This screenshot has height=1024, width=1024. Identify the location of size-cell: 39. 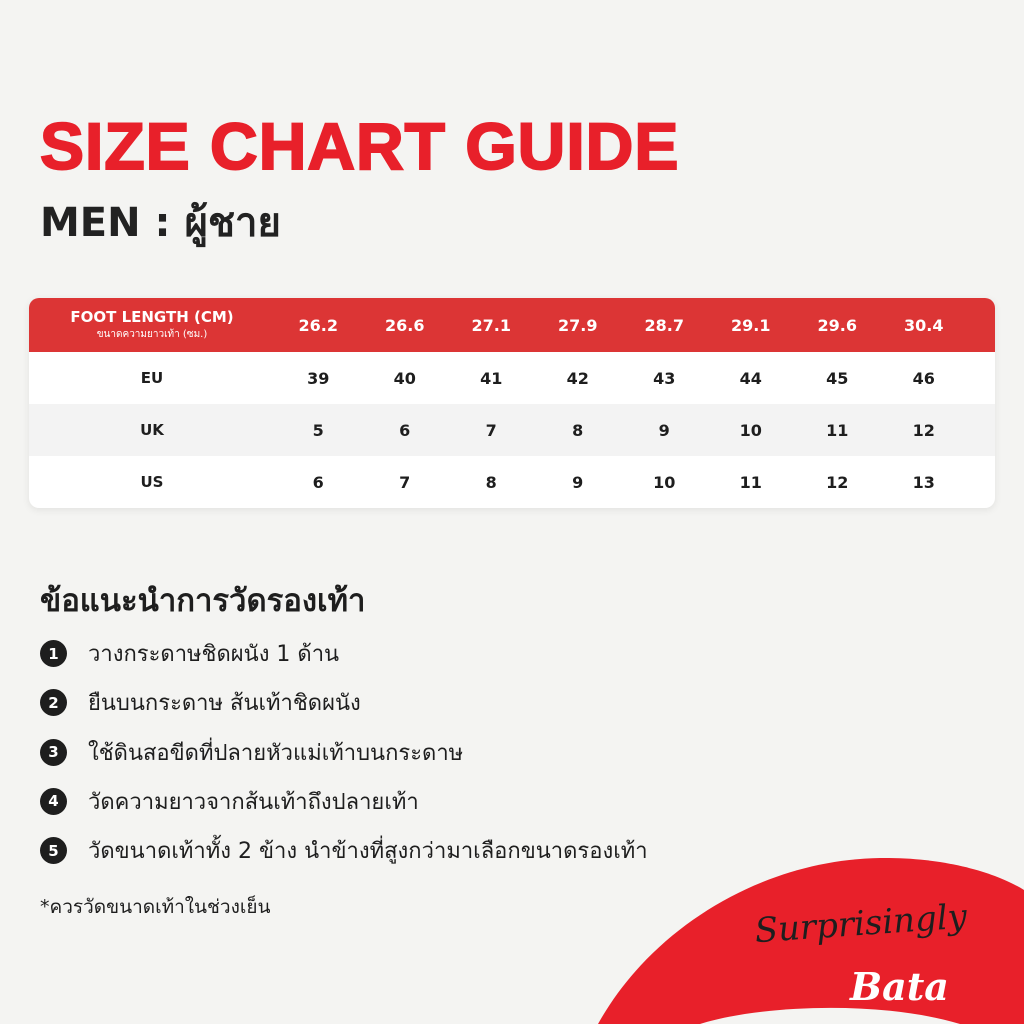
(318, 378).